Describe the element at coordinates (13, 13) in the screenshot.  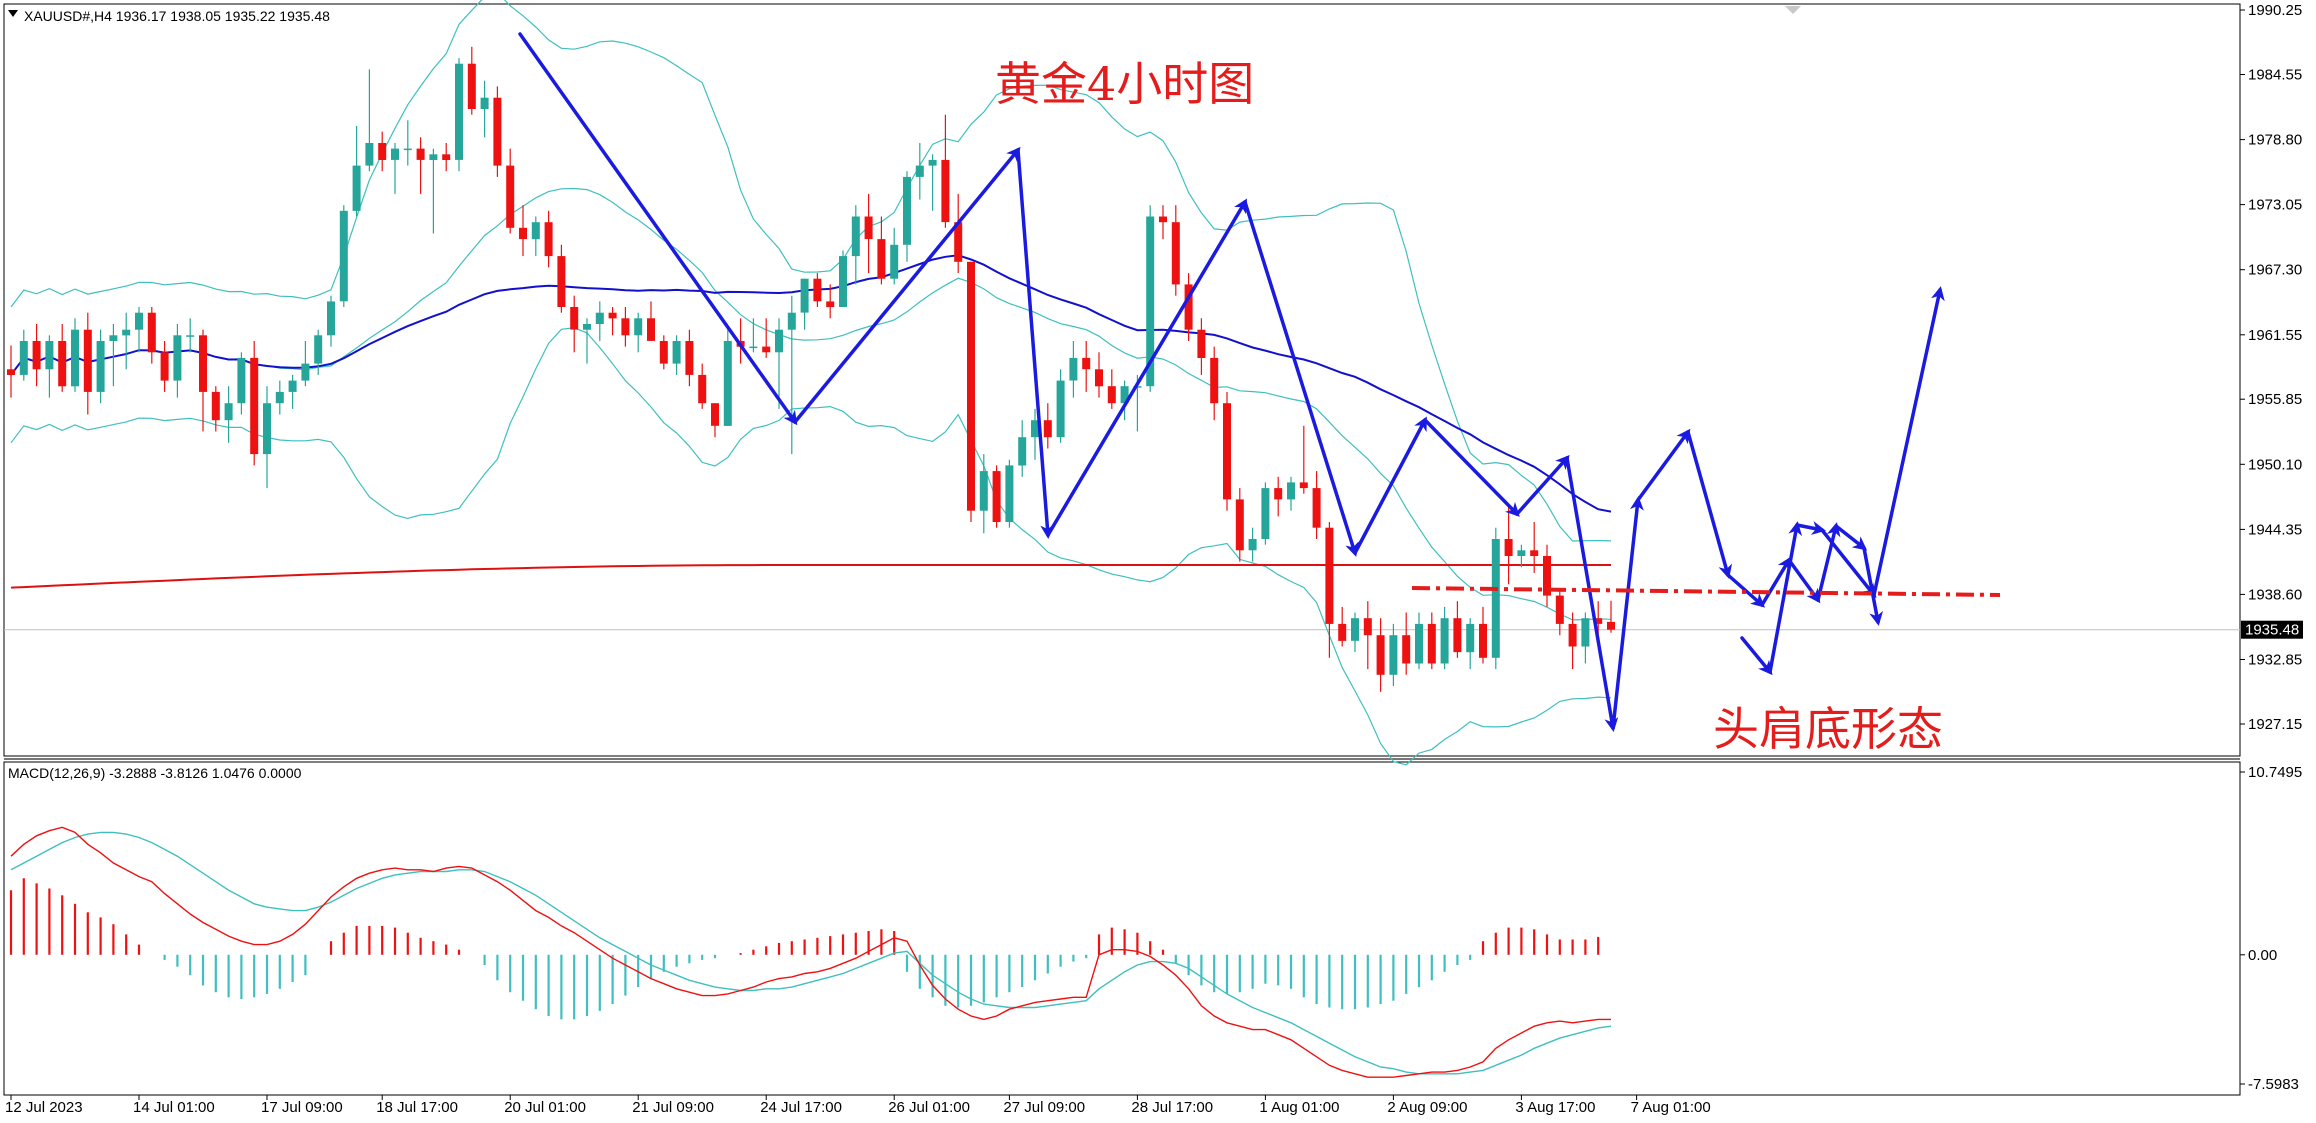
I see `symbol-dropdown-icon` at that location.